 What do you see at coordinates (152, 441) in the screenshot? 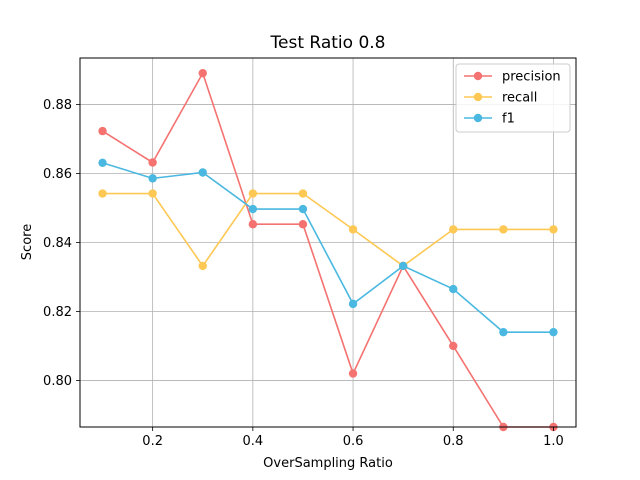
I see `x-tick-label: 0.2` at bounding box center [152, 441].